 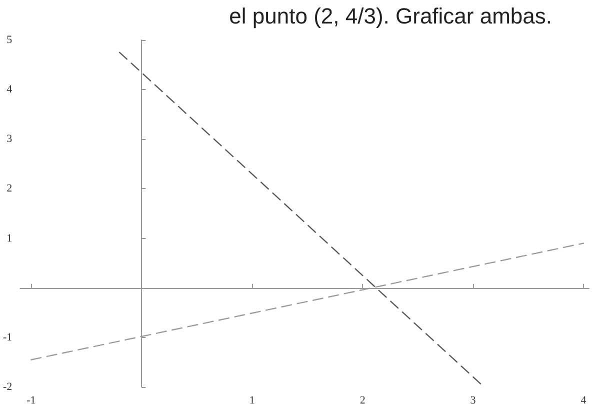 What do you see at coordinates (9, 139) in the screenshot?
I see `y-tick-label: 3` at bounding box center [9, 139].